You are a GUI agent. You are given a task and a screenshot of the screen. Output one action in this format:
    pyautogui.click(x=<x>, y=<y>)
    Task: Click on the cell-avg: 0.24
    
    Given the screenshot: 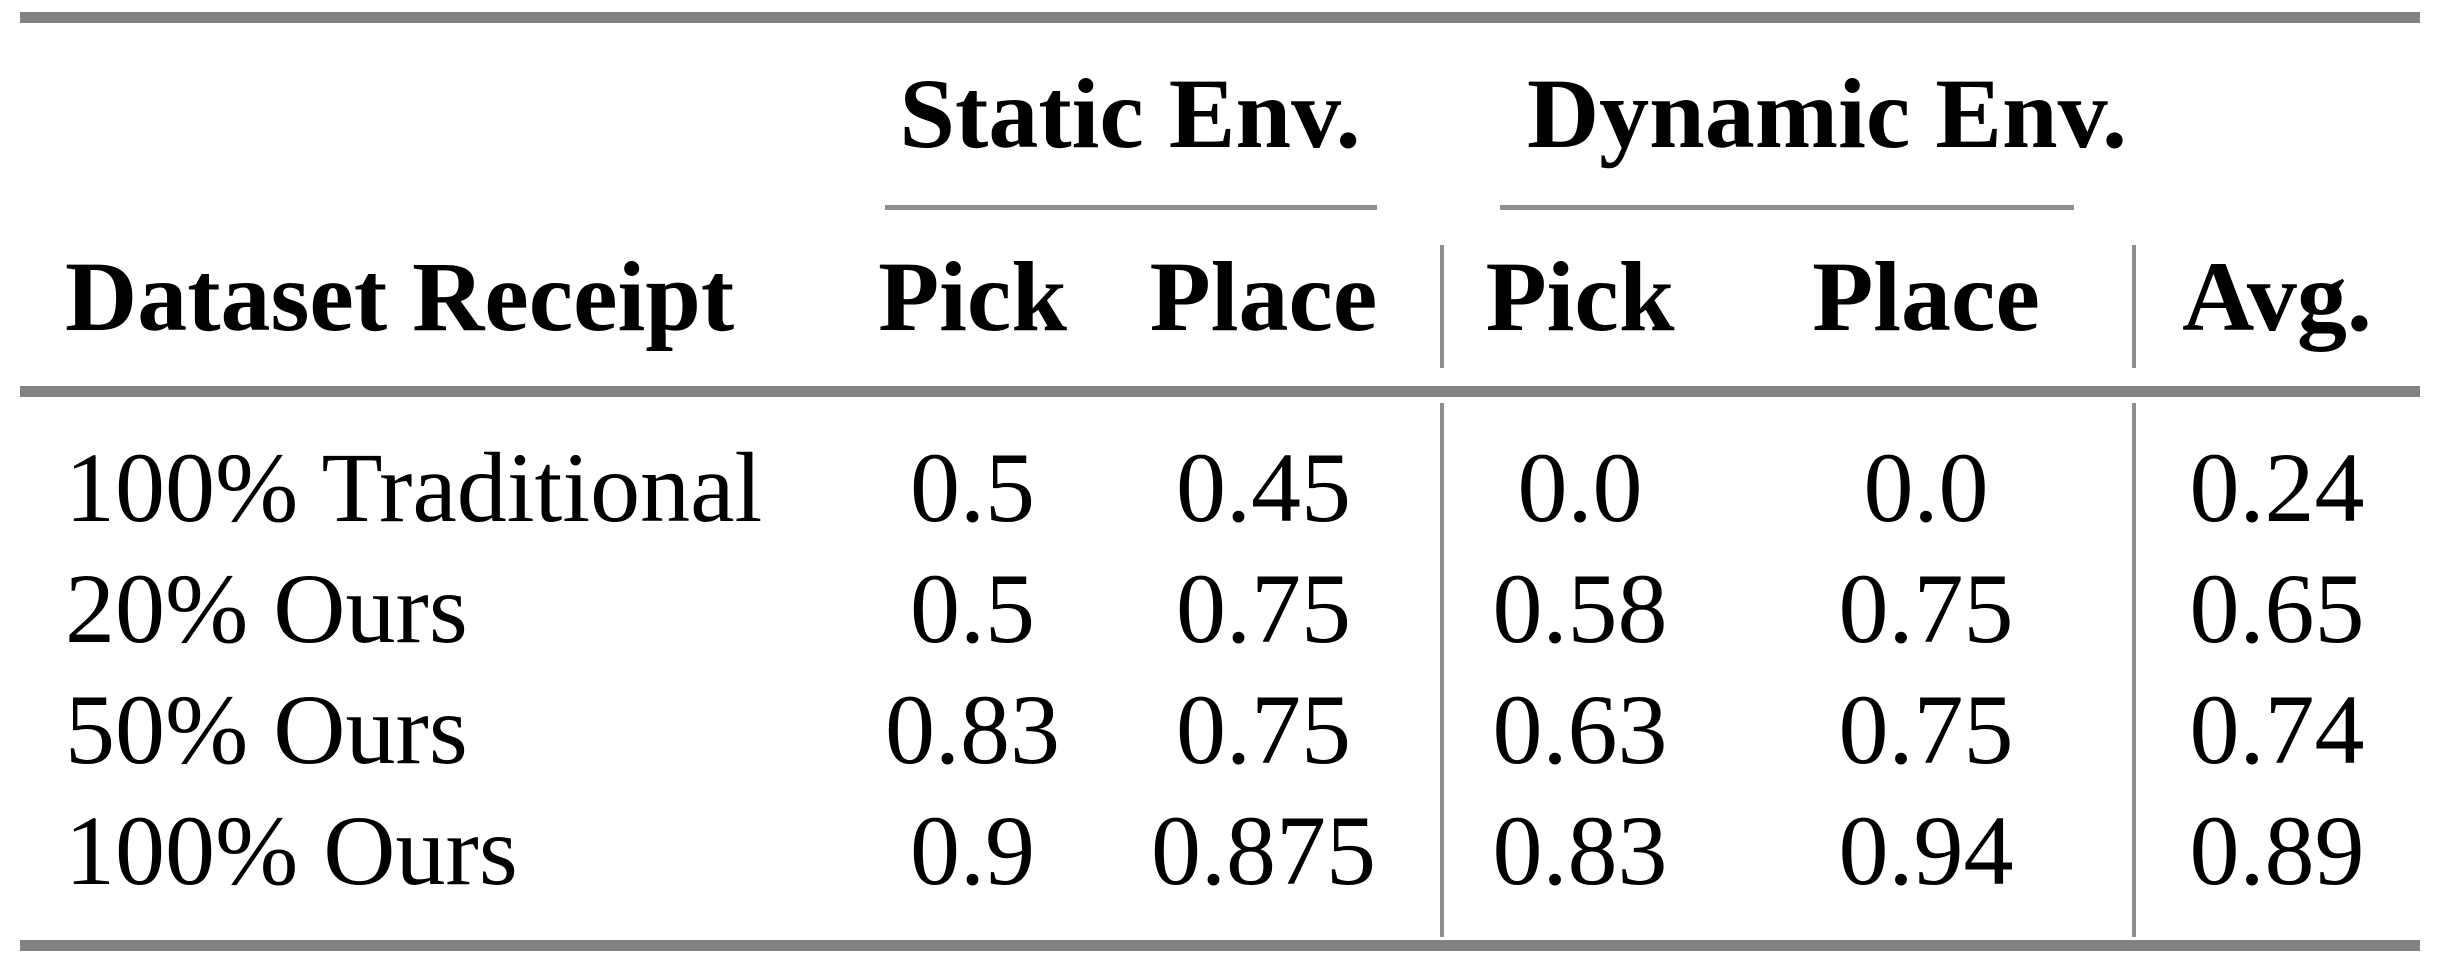 What is the action you would take?
    pyautogui.click(x=2276, y=472)
    